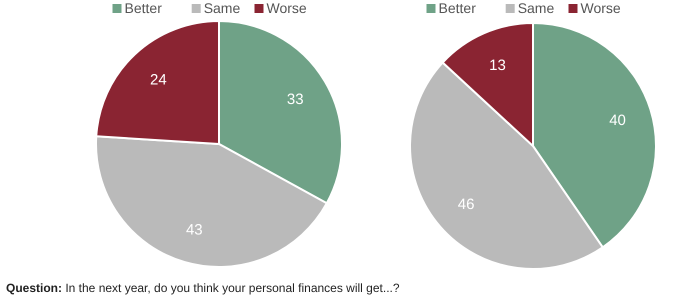  I want to click on data-label: 46, so click(466, 205).